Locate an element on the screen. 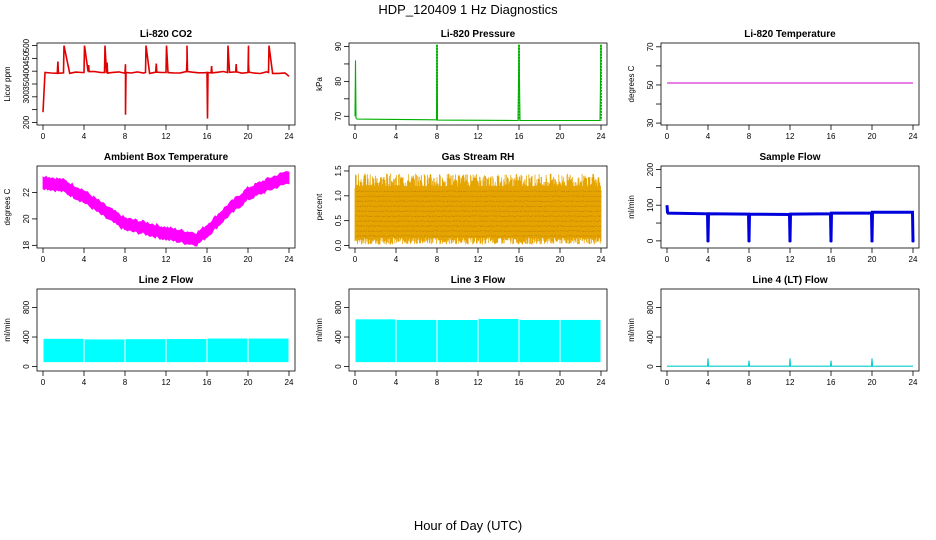  y-tick-label: 50 is located at coordinates (650, 84).